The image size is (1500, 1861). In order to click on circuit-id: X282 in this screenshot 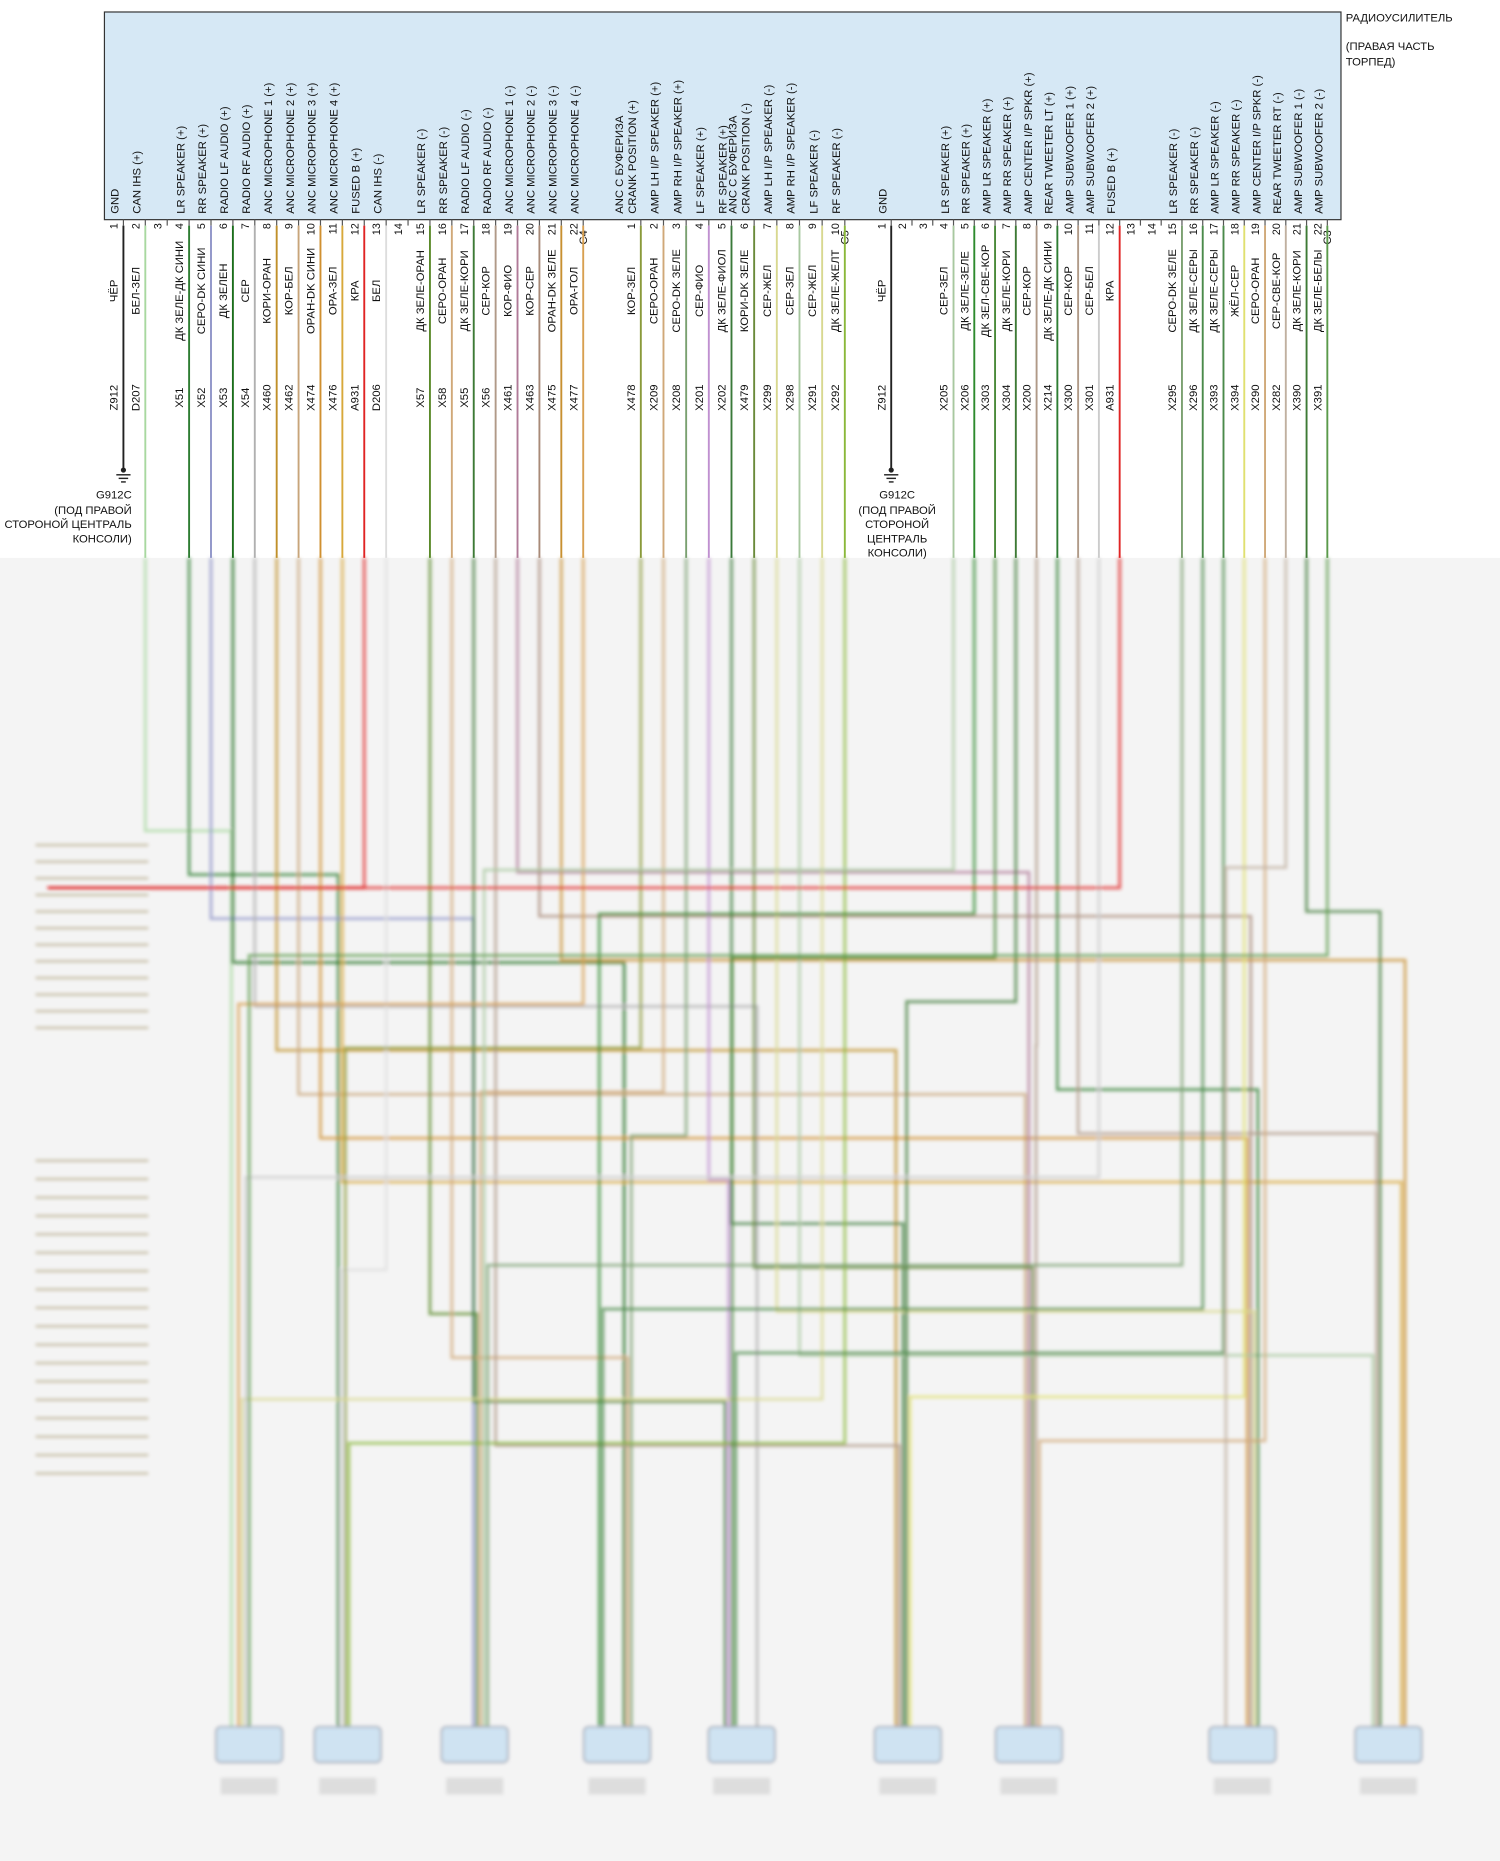, I will do `click(1277, 398)`.